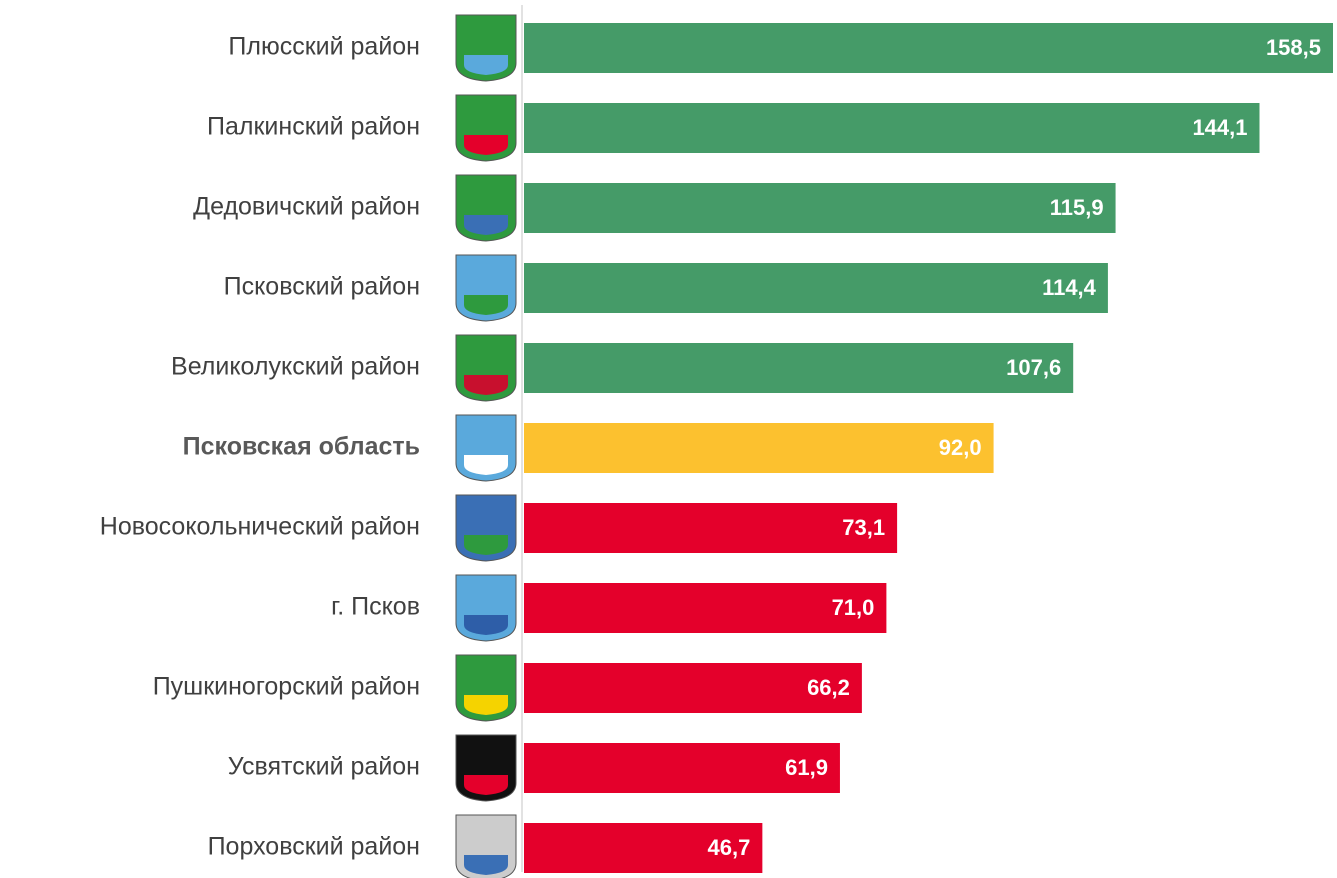 The height and width of the screenshot is (878, 1337). I want to click on category-label: Великолукский район, so click(295, 367).